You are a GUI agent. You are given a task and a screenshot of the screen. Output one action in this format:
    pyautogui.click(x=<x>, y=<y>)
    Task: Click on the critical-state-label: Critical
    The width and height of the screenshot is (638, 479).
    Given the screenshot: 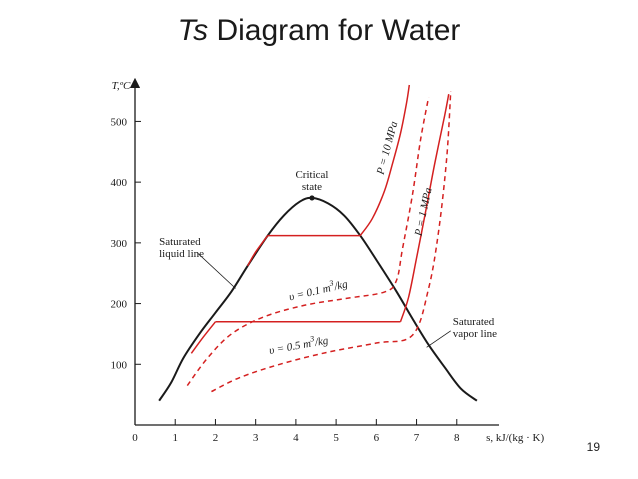 What is the action you would take?
    pyautogui.click(x=311, y=175)
    